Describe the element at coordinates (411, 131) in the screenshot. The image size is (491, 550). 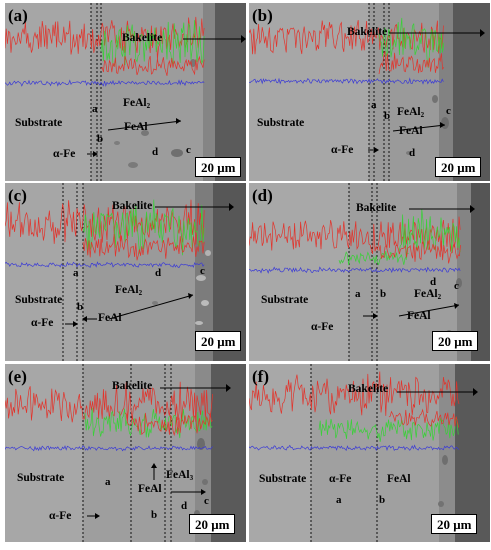
I see `panel-b-feal-label: FeAl` at that location.